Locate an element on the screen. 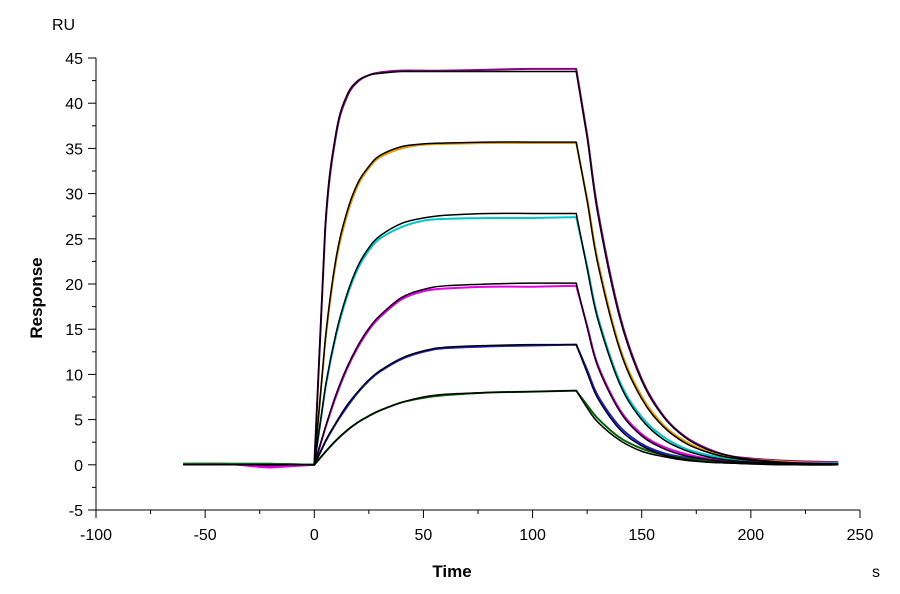 This screenshot has height=594, width=900. x-tick-label: 200 is located at coordinates (751, 535).